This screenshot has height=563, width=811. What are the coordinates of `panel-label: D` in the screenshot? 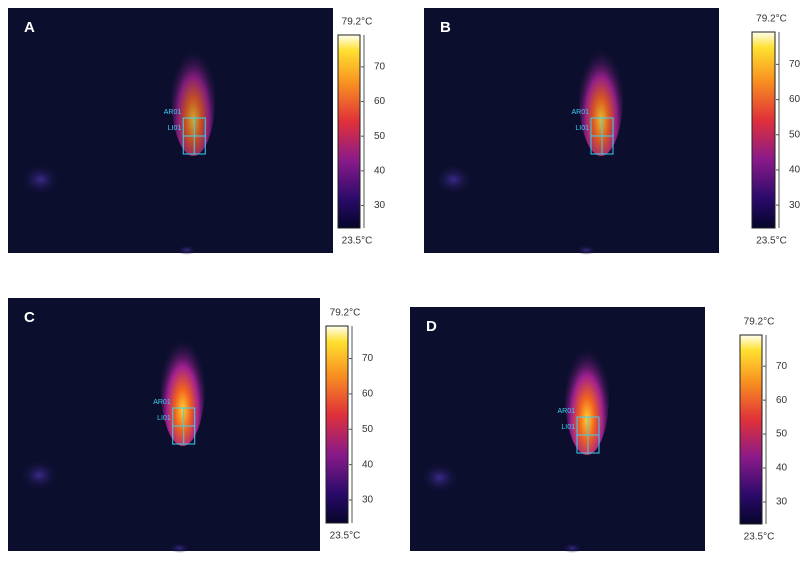 It's located at (431, 326).